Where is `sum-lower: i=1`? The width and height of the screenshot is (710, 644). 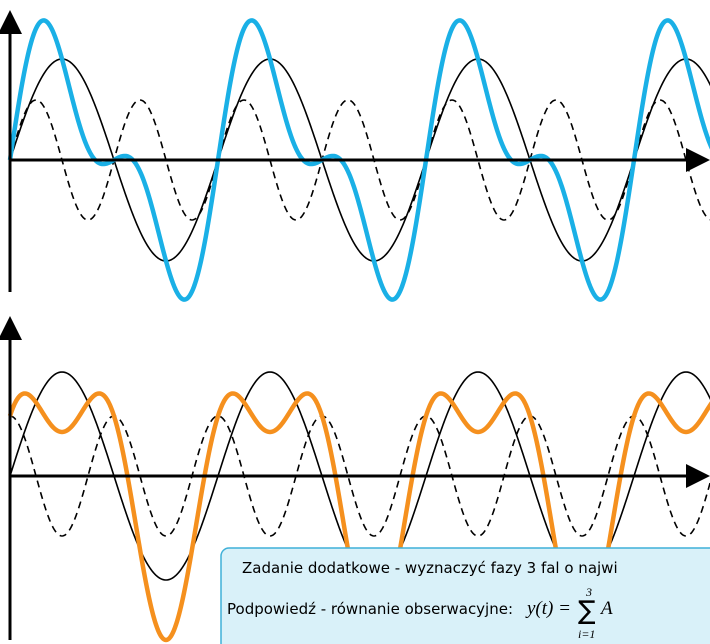
sum-lower: i=1 is located at coordinates (586, 634).